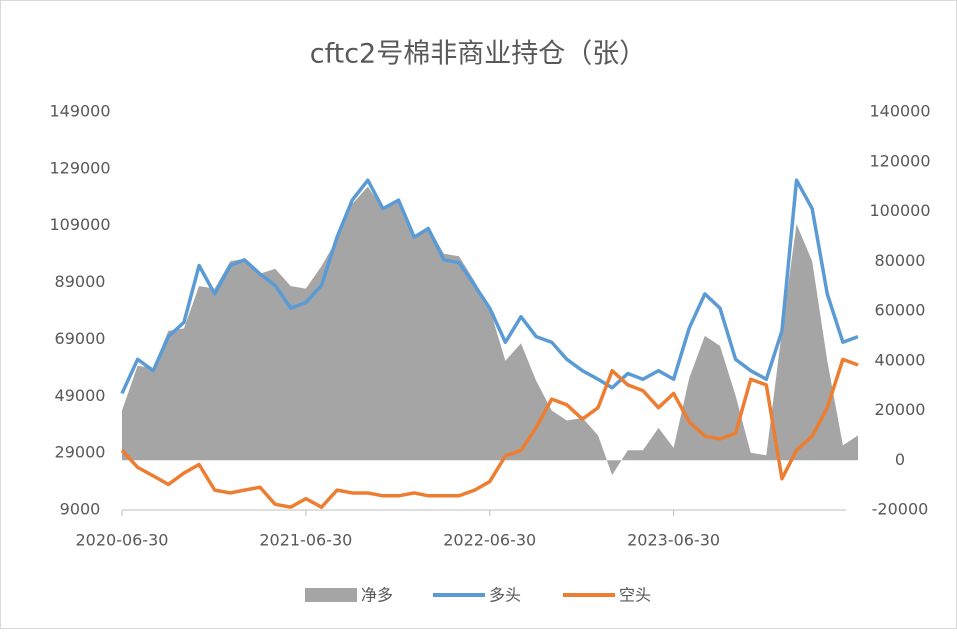 The width and height of the screenshot is (957, 633). Describe the element at coordinates (900, 409) in the screenshot. I see `y2-tick-label: 20000` at that location.